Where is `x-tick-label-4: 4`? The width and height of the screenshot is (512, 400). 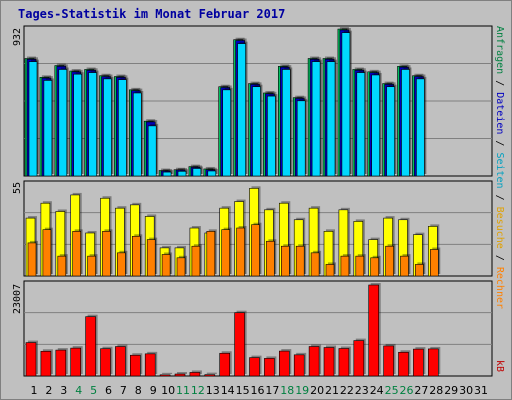
x-tick-label-4: 4 is located at coordinates (78, 390).